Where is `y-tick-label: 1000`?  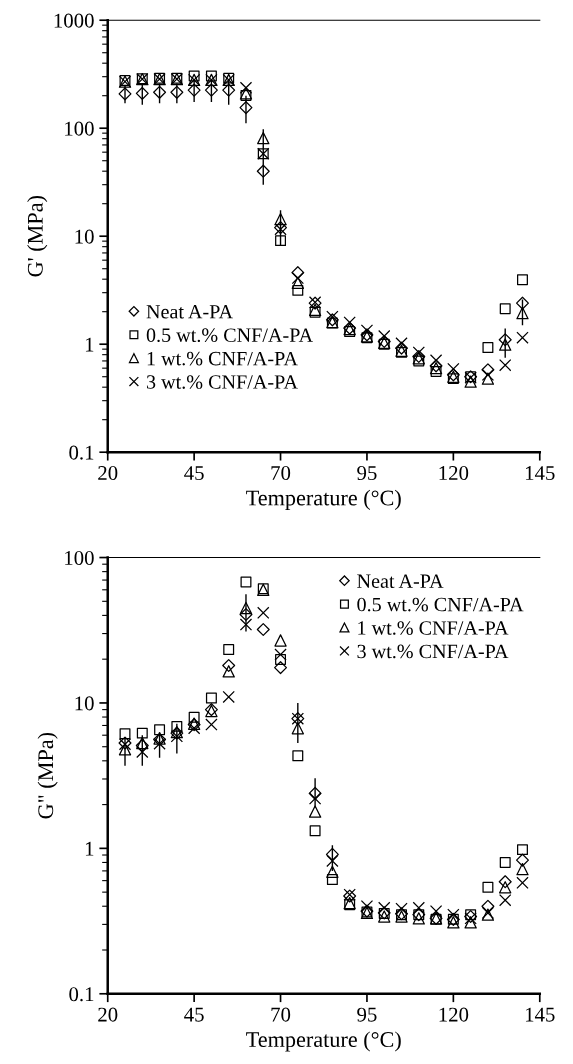
y-tick-label: 1000 is located at coordinates (74, 20).